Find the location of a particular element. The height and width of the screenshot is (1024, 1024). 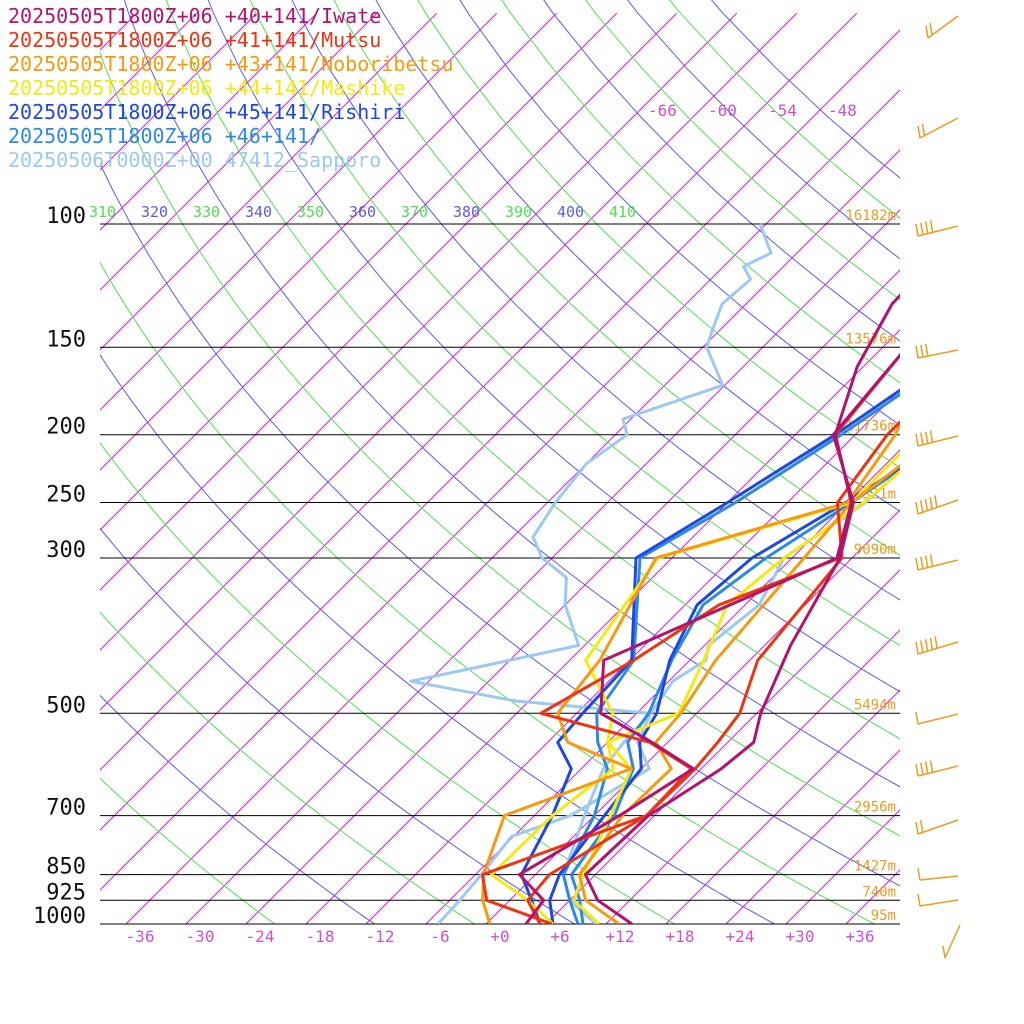

height-label: 16182m is located at coordinates (870, 216).